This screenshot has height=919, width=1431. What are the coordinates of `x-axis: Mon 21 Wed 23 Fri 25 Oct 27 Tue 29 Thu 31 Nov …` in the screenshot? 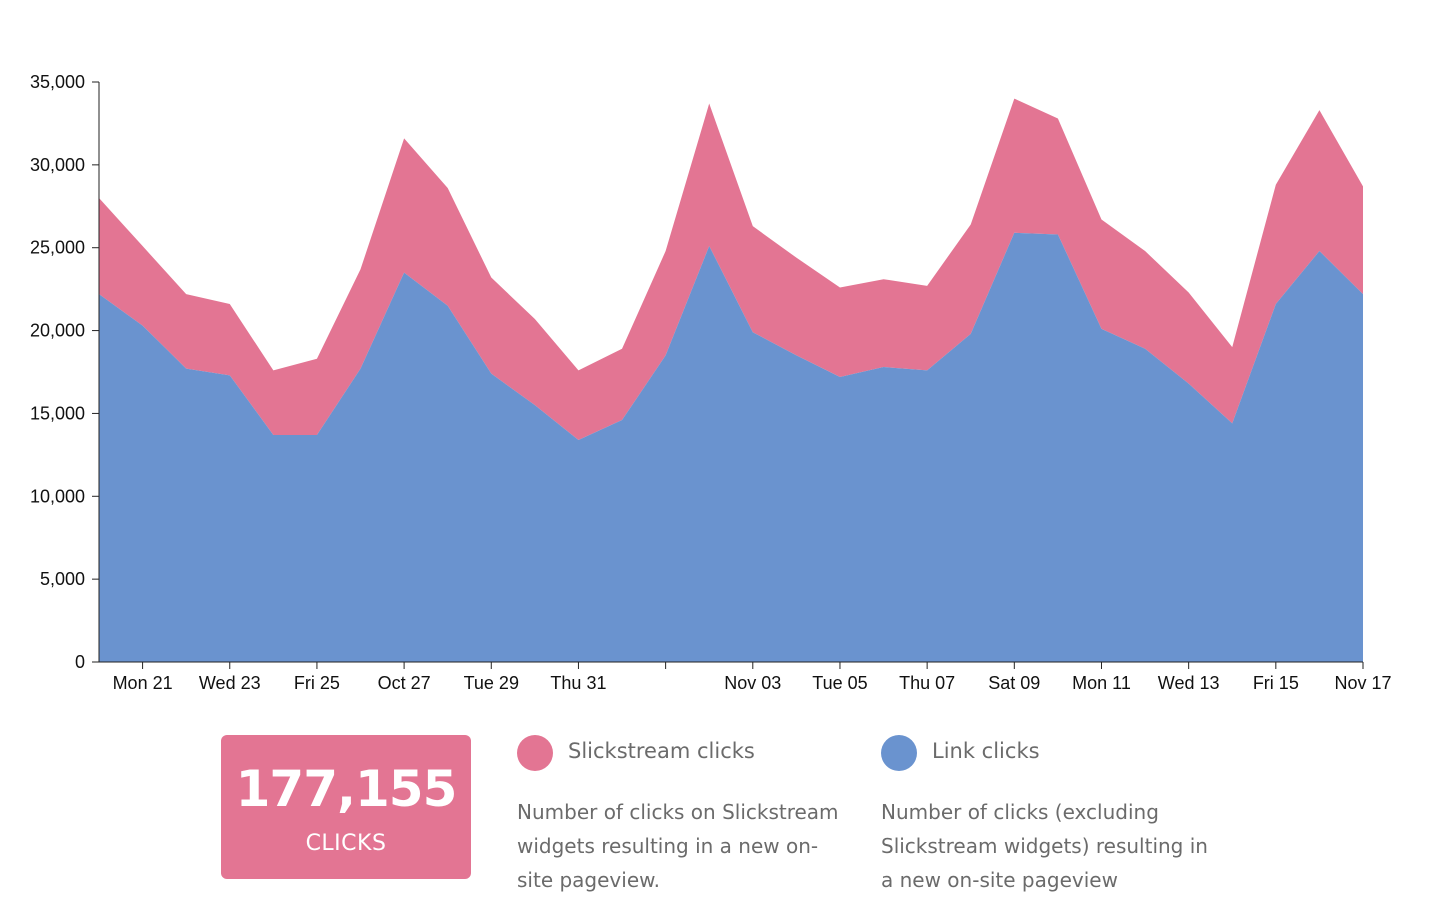 It's located at (745, 677).